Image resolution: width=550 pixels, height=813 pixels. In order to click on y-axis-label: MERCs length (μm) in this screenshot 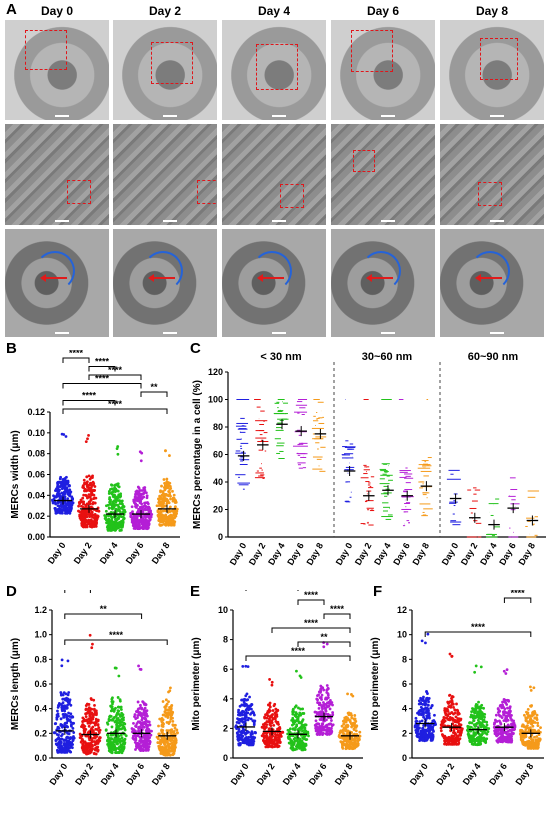, I will do `click(15, 684)`.